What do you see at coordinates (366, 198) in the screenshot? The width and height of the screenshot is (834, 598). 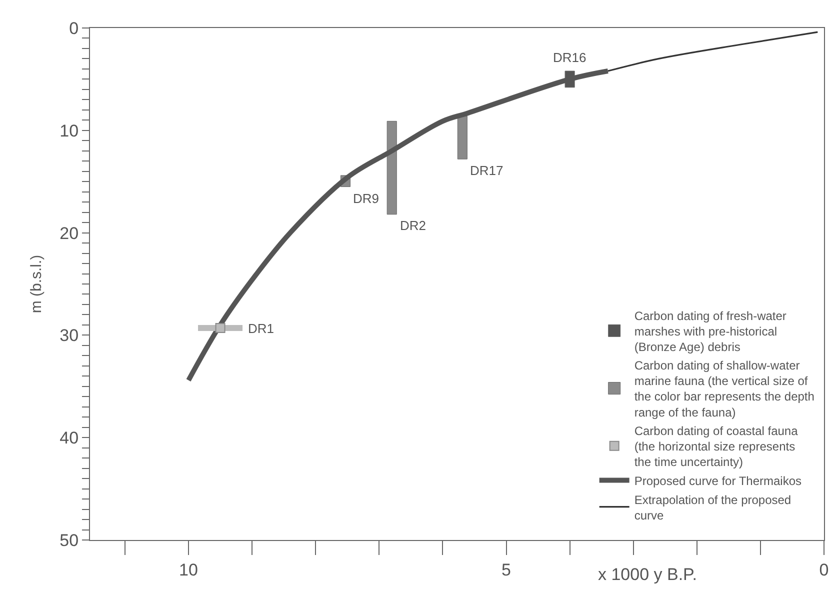 I see `annotation: DR9` at bounding box center [366, 198].